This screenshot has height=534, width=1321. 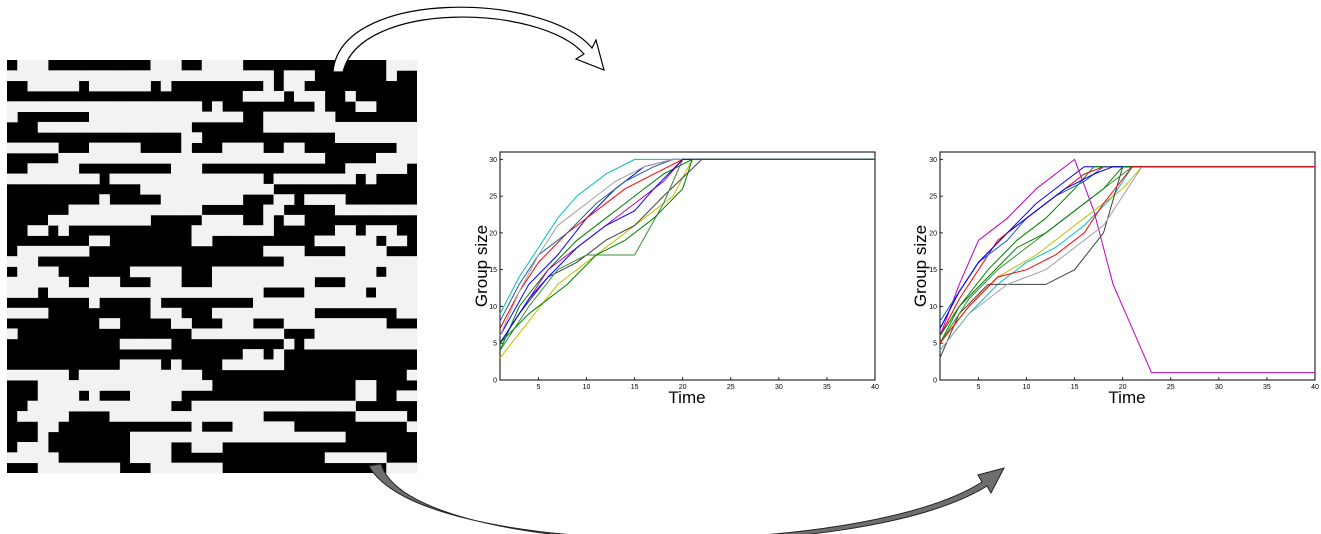 What do you see at coordinates (1127, 262) in the screenshot?
I see `series-line` at bounding box center [1127, 262].